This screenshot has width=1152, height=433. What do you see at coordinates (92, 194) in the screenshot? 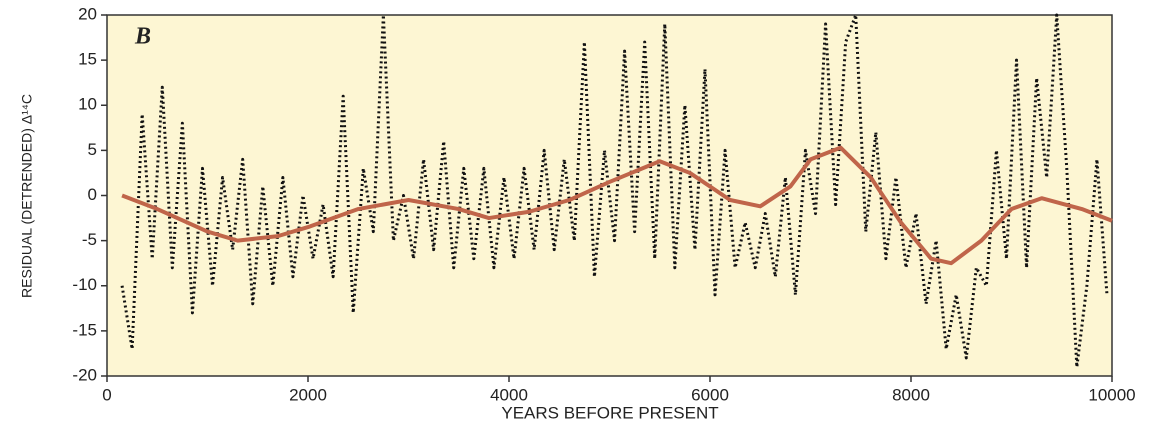
I see `y-tick-label: 0` at bounding box center [92, 194].